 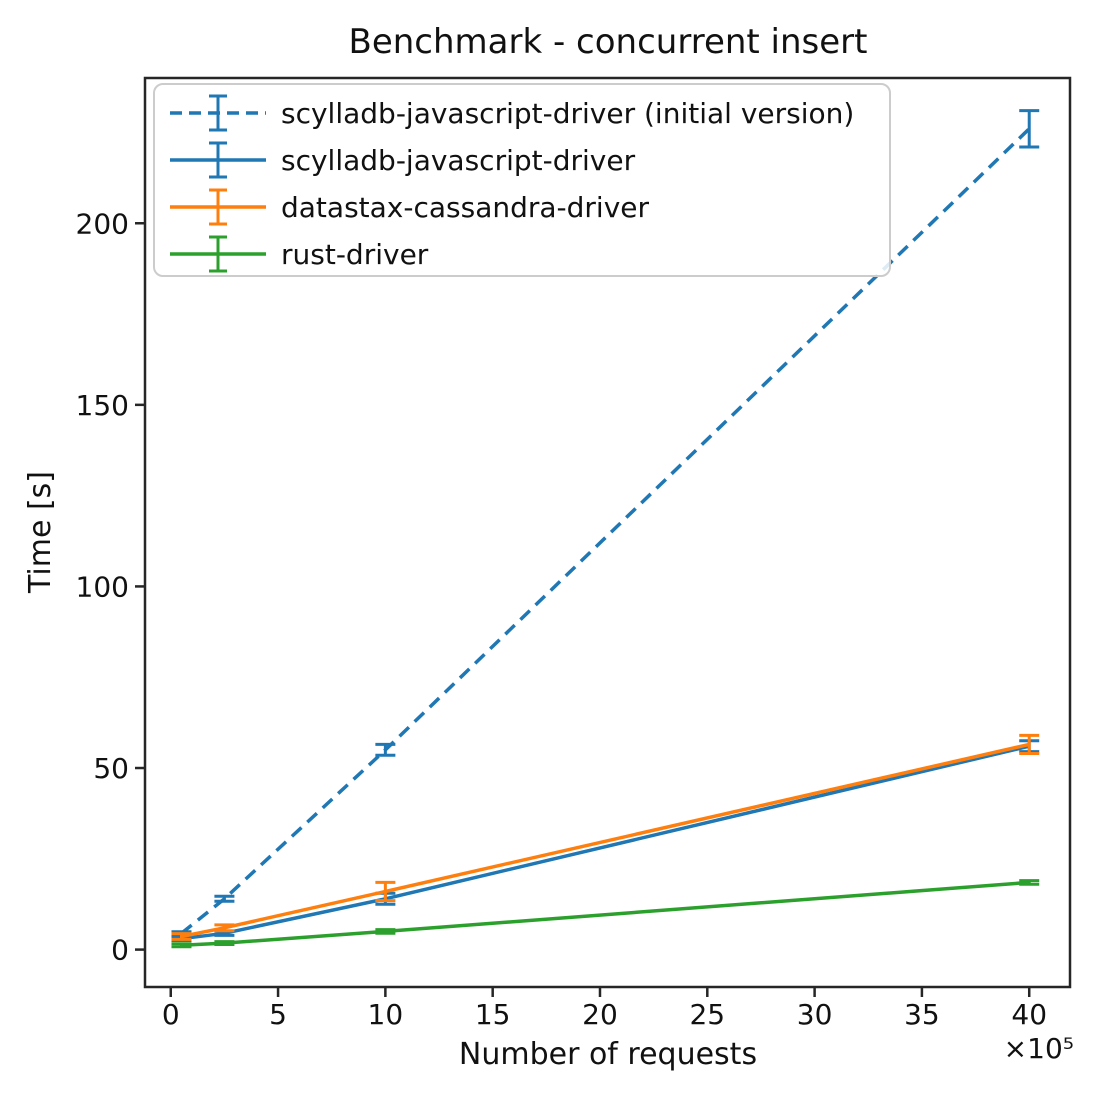 I want to click on x-tick-label: 20, so click(x=600, y=1014).